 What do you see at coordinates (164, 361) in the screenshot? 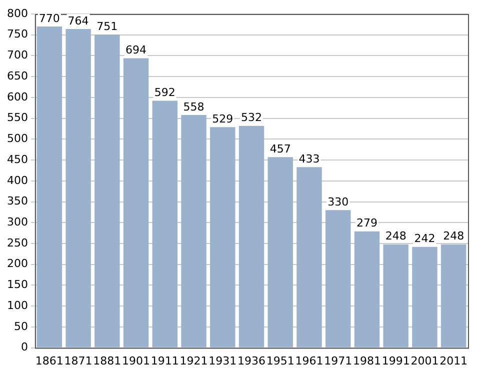
I see `x-tick-label: 1911` at bounding box center [164, 361].